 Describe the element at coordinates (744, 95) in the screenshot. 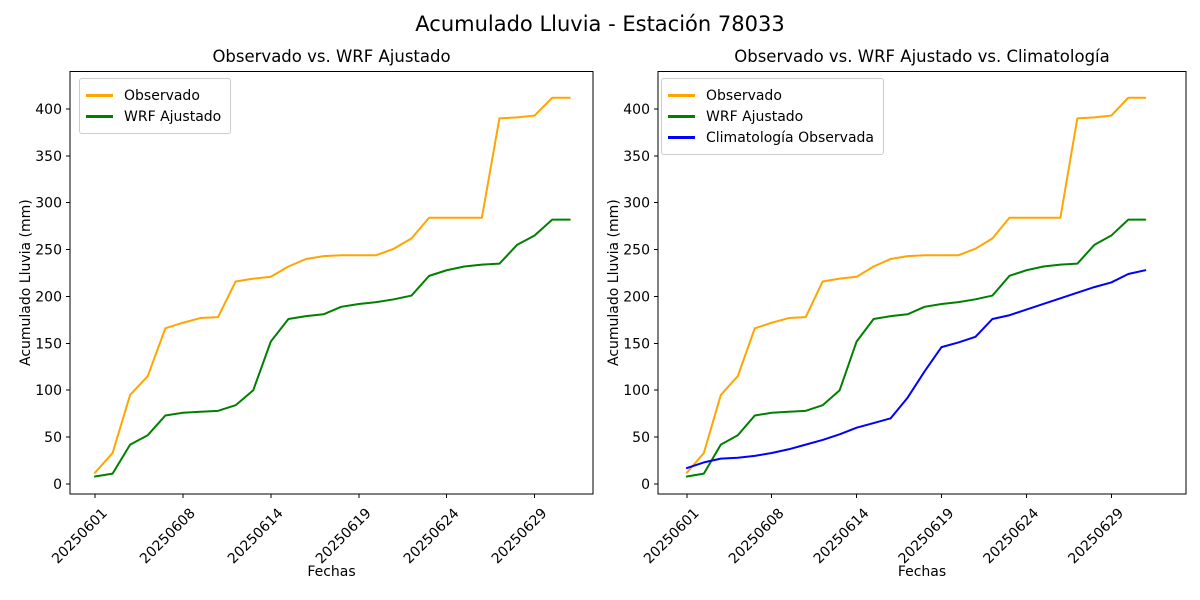

I see `legend-label-observado-right: Observado` at that location.